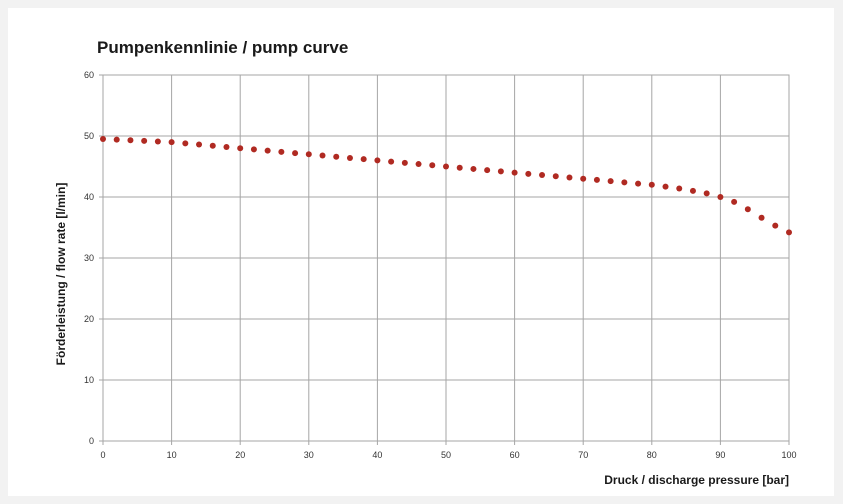 Image resolution: width=843 pixels, height=504 pixels. Describe the element at coordinates (89, 319) in the screenshot. I see `y-tick-label: 20` at that location.